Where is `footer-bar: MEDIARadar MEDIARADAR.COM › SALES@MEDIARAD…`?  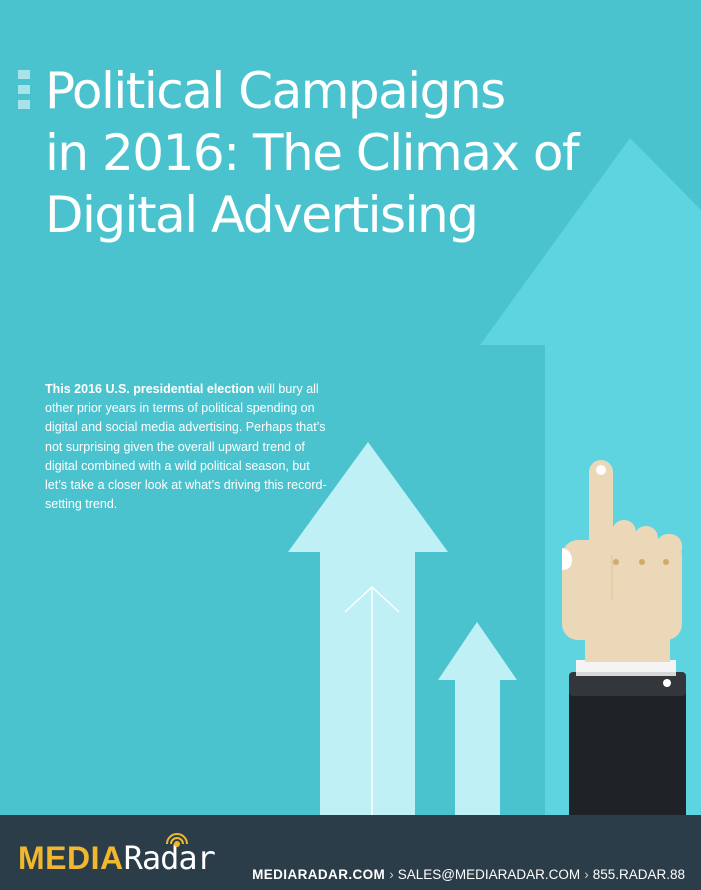 footer-bar: MEDIARadar MEDIARADAR.COM › SALES@MEDIARAD… is located at coordinates (350, 852).